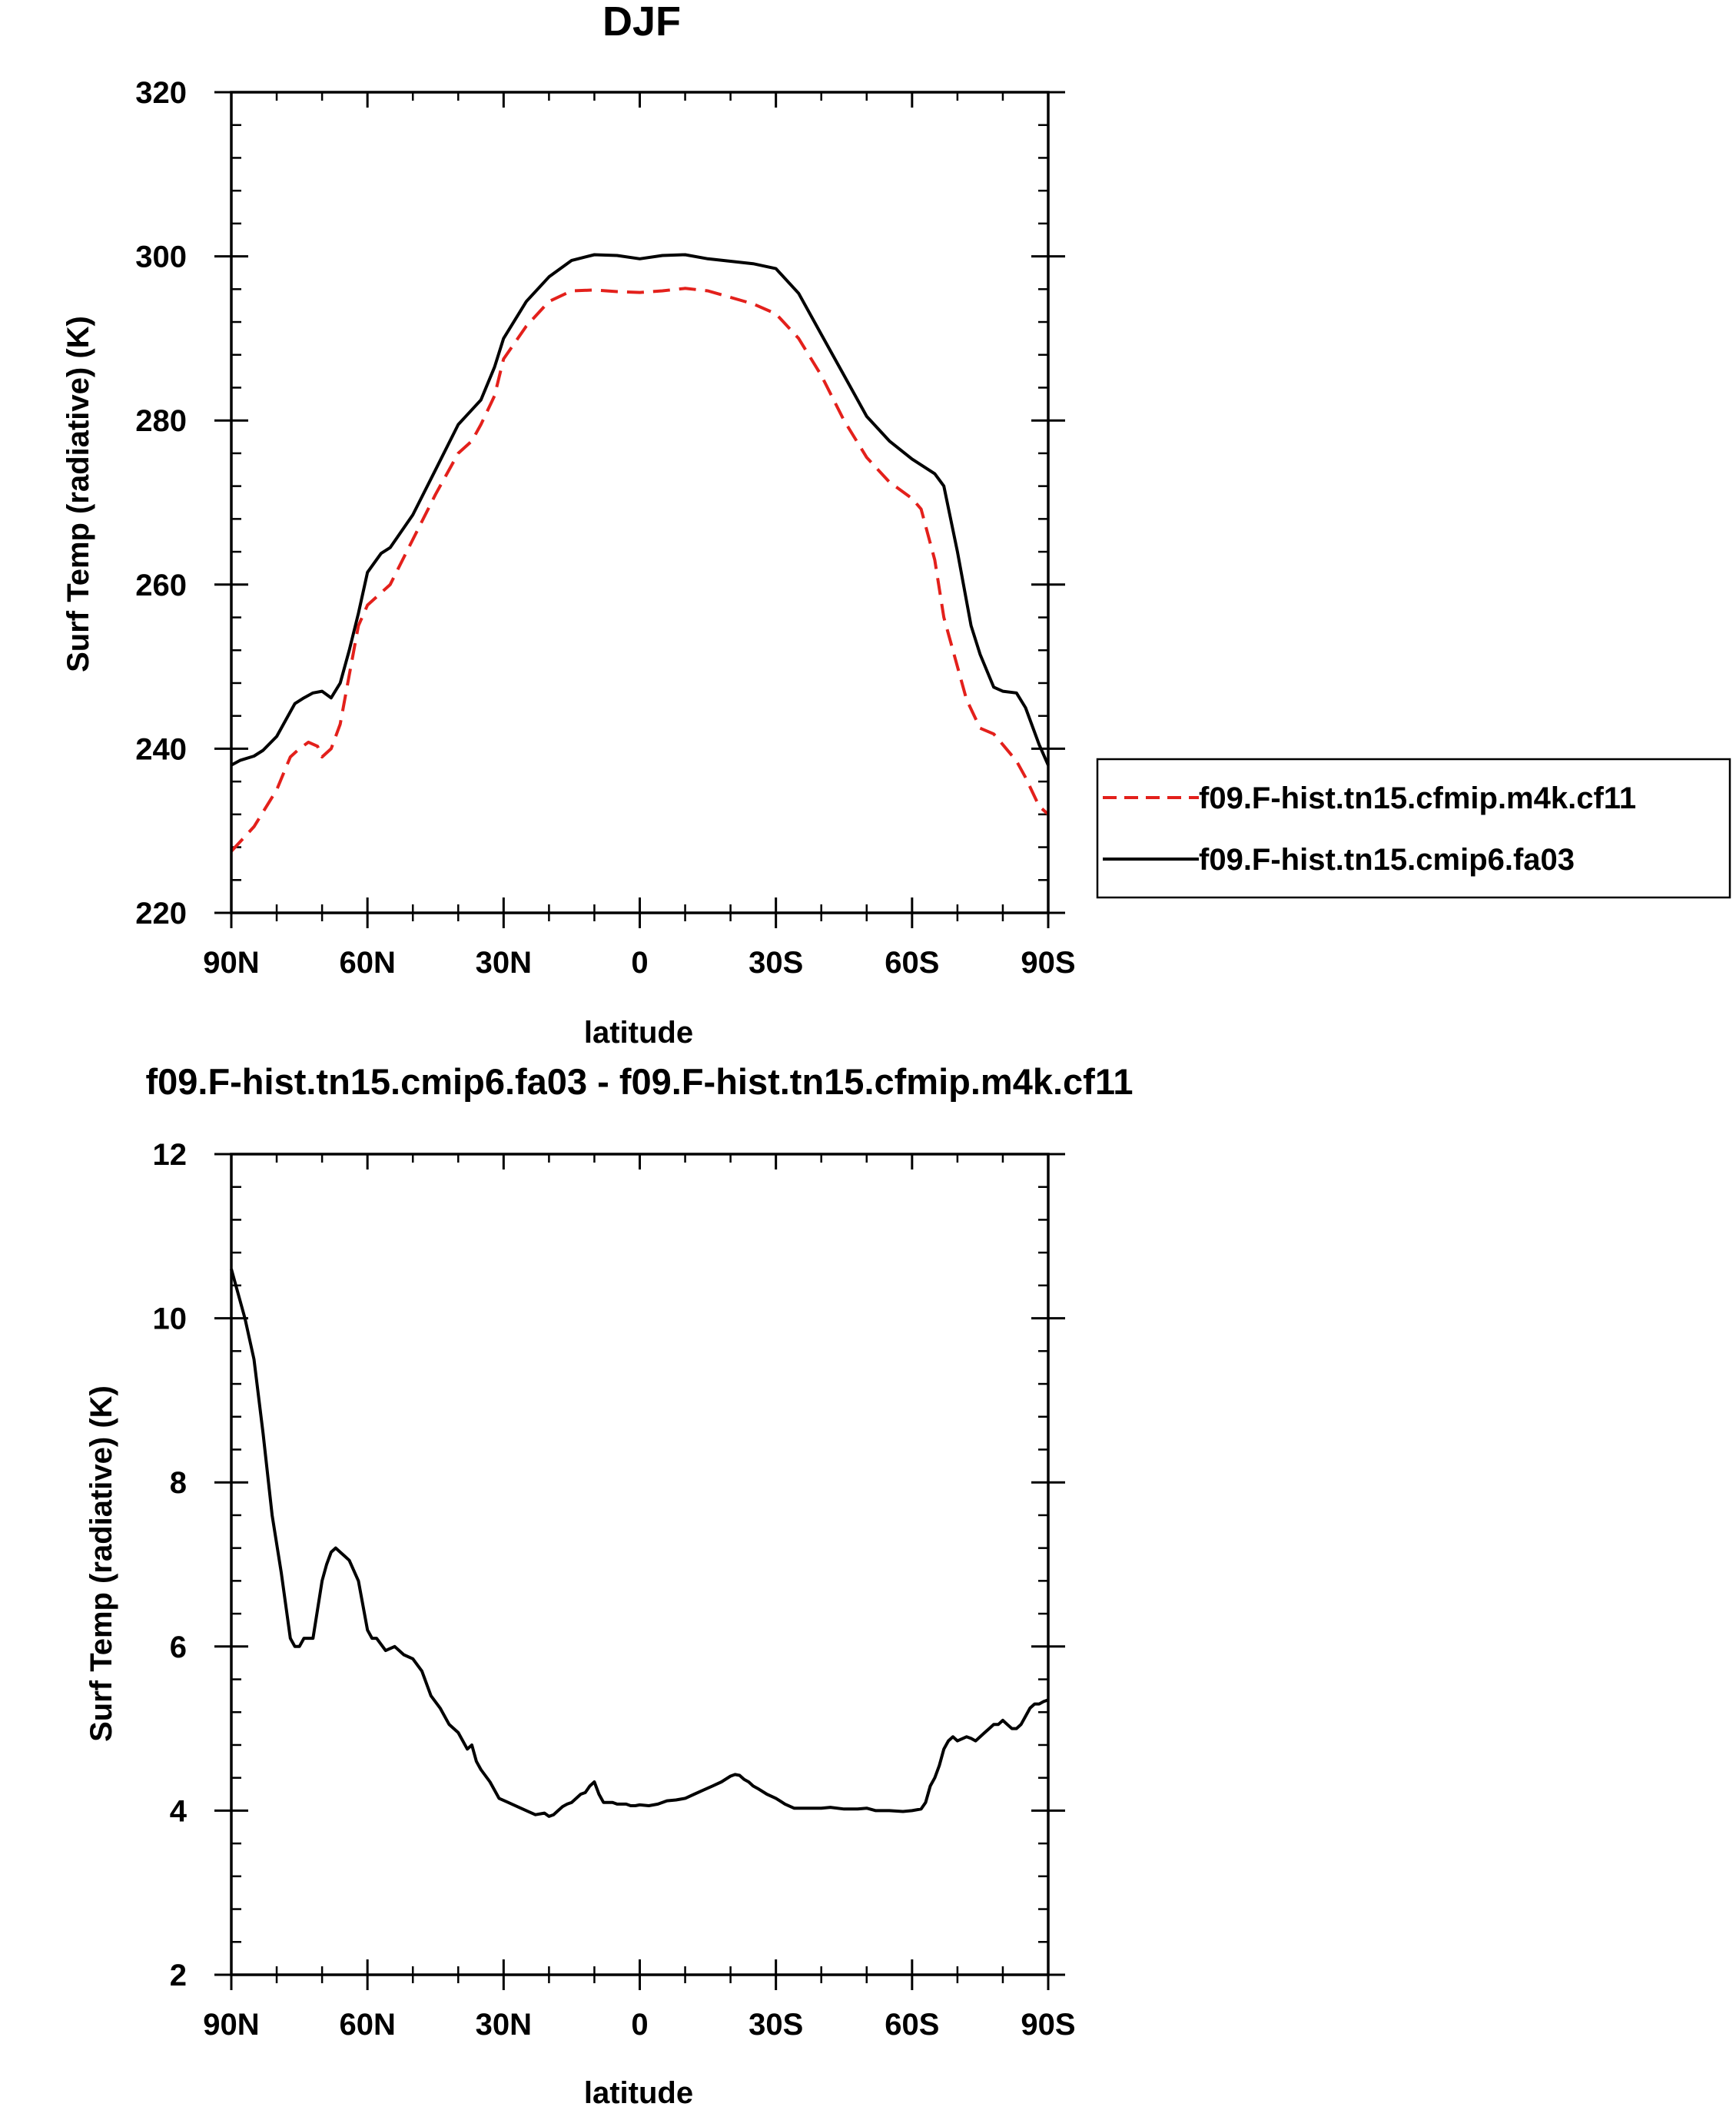 The height and width of the screenshot is (2110, 1736). I want to click on top-y-tick-label: 240, so click(161, 749).